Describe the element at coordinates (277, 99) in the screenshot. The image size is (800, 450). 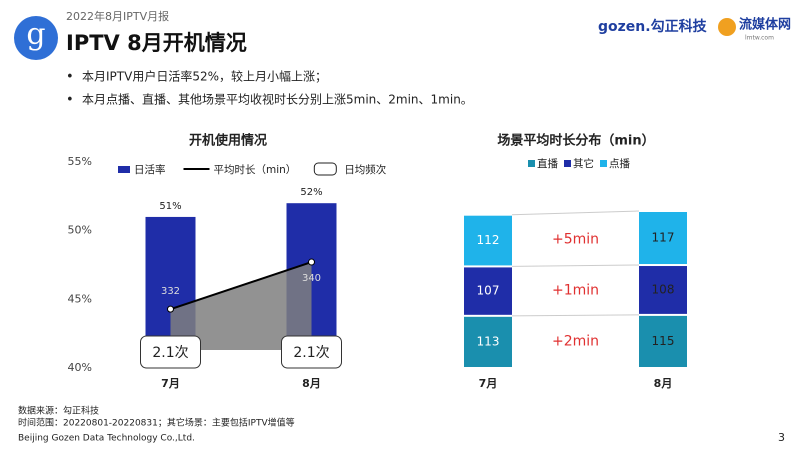
I see `bullet: 本月点播、直播、其他场景平均收视时长分别上涨5min、2min、1min。` at that location.